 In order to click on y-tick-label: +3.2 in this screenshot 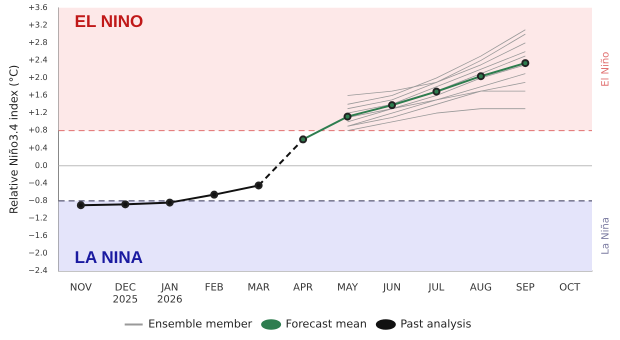, I will do `click(38, 25)`.